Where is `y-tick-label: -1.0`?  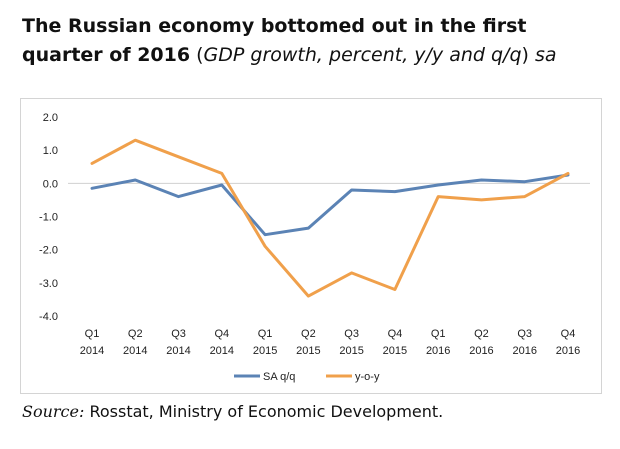
y-tick-label: -1.0 is located at coordinates (48, 218).